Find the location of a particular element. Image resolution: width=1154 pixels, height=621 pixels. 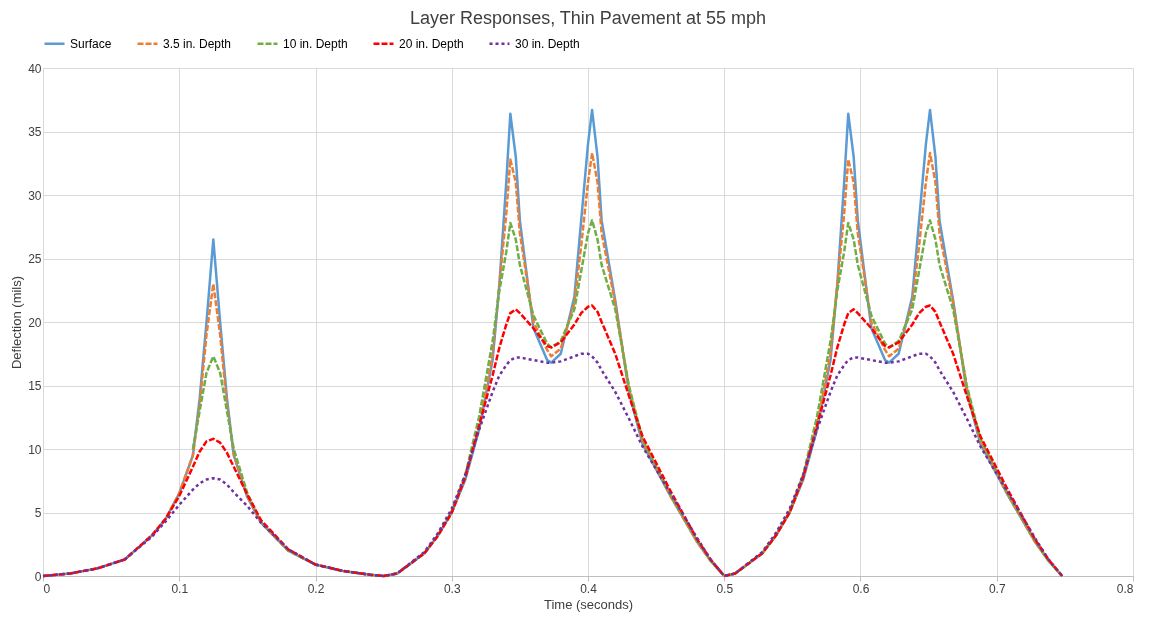

x-tick-label: 0.7 is located at coordinates (997, 588).